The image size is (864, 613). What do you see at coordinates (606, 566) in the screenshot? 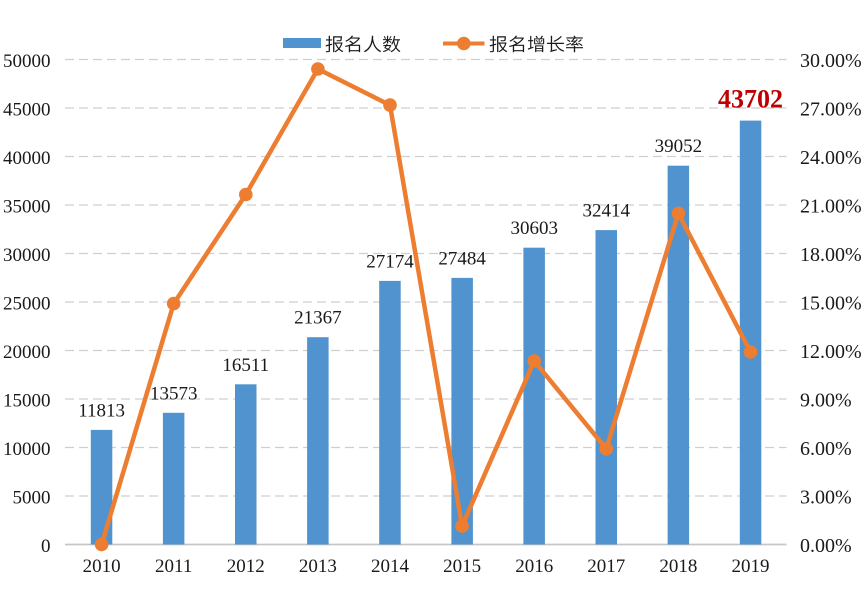
I see `svg-text: 2017` at bounding box center [606, 566].